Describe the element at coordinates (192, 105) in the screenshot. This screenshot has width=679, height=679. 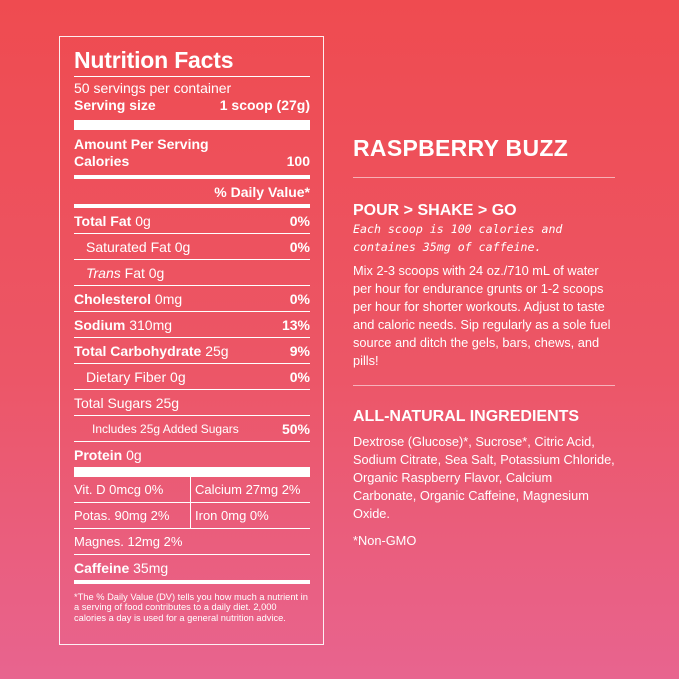
I see `serving-size-row: Serving size 1 scoop (27g)` at that location.